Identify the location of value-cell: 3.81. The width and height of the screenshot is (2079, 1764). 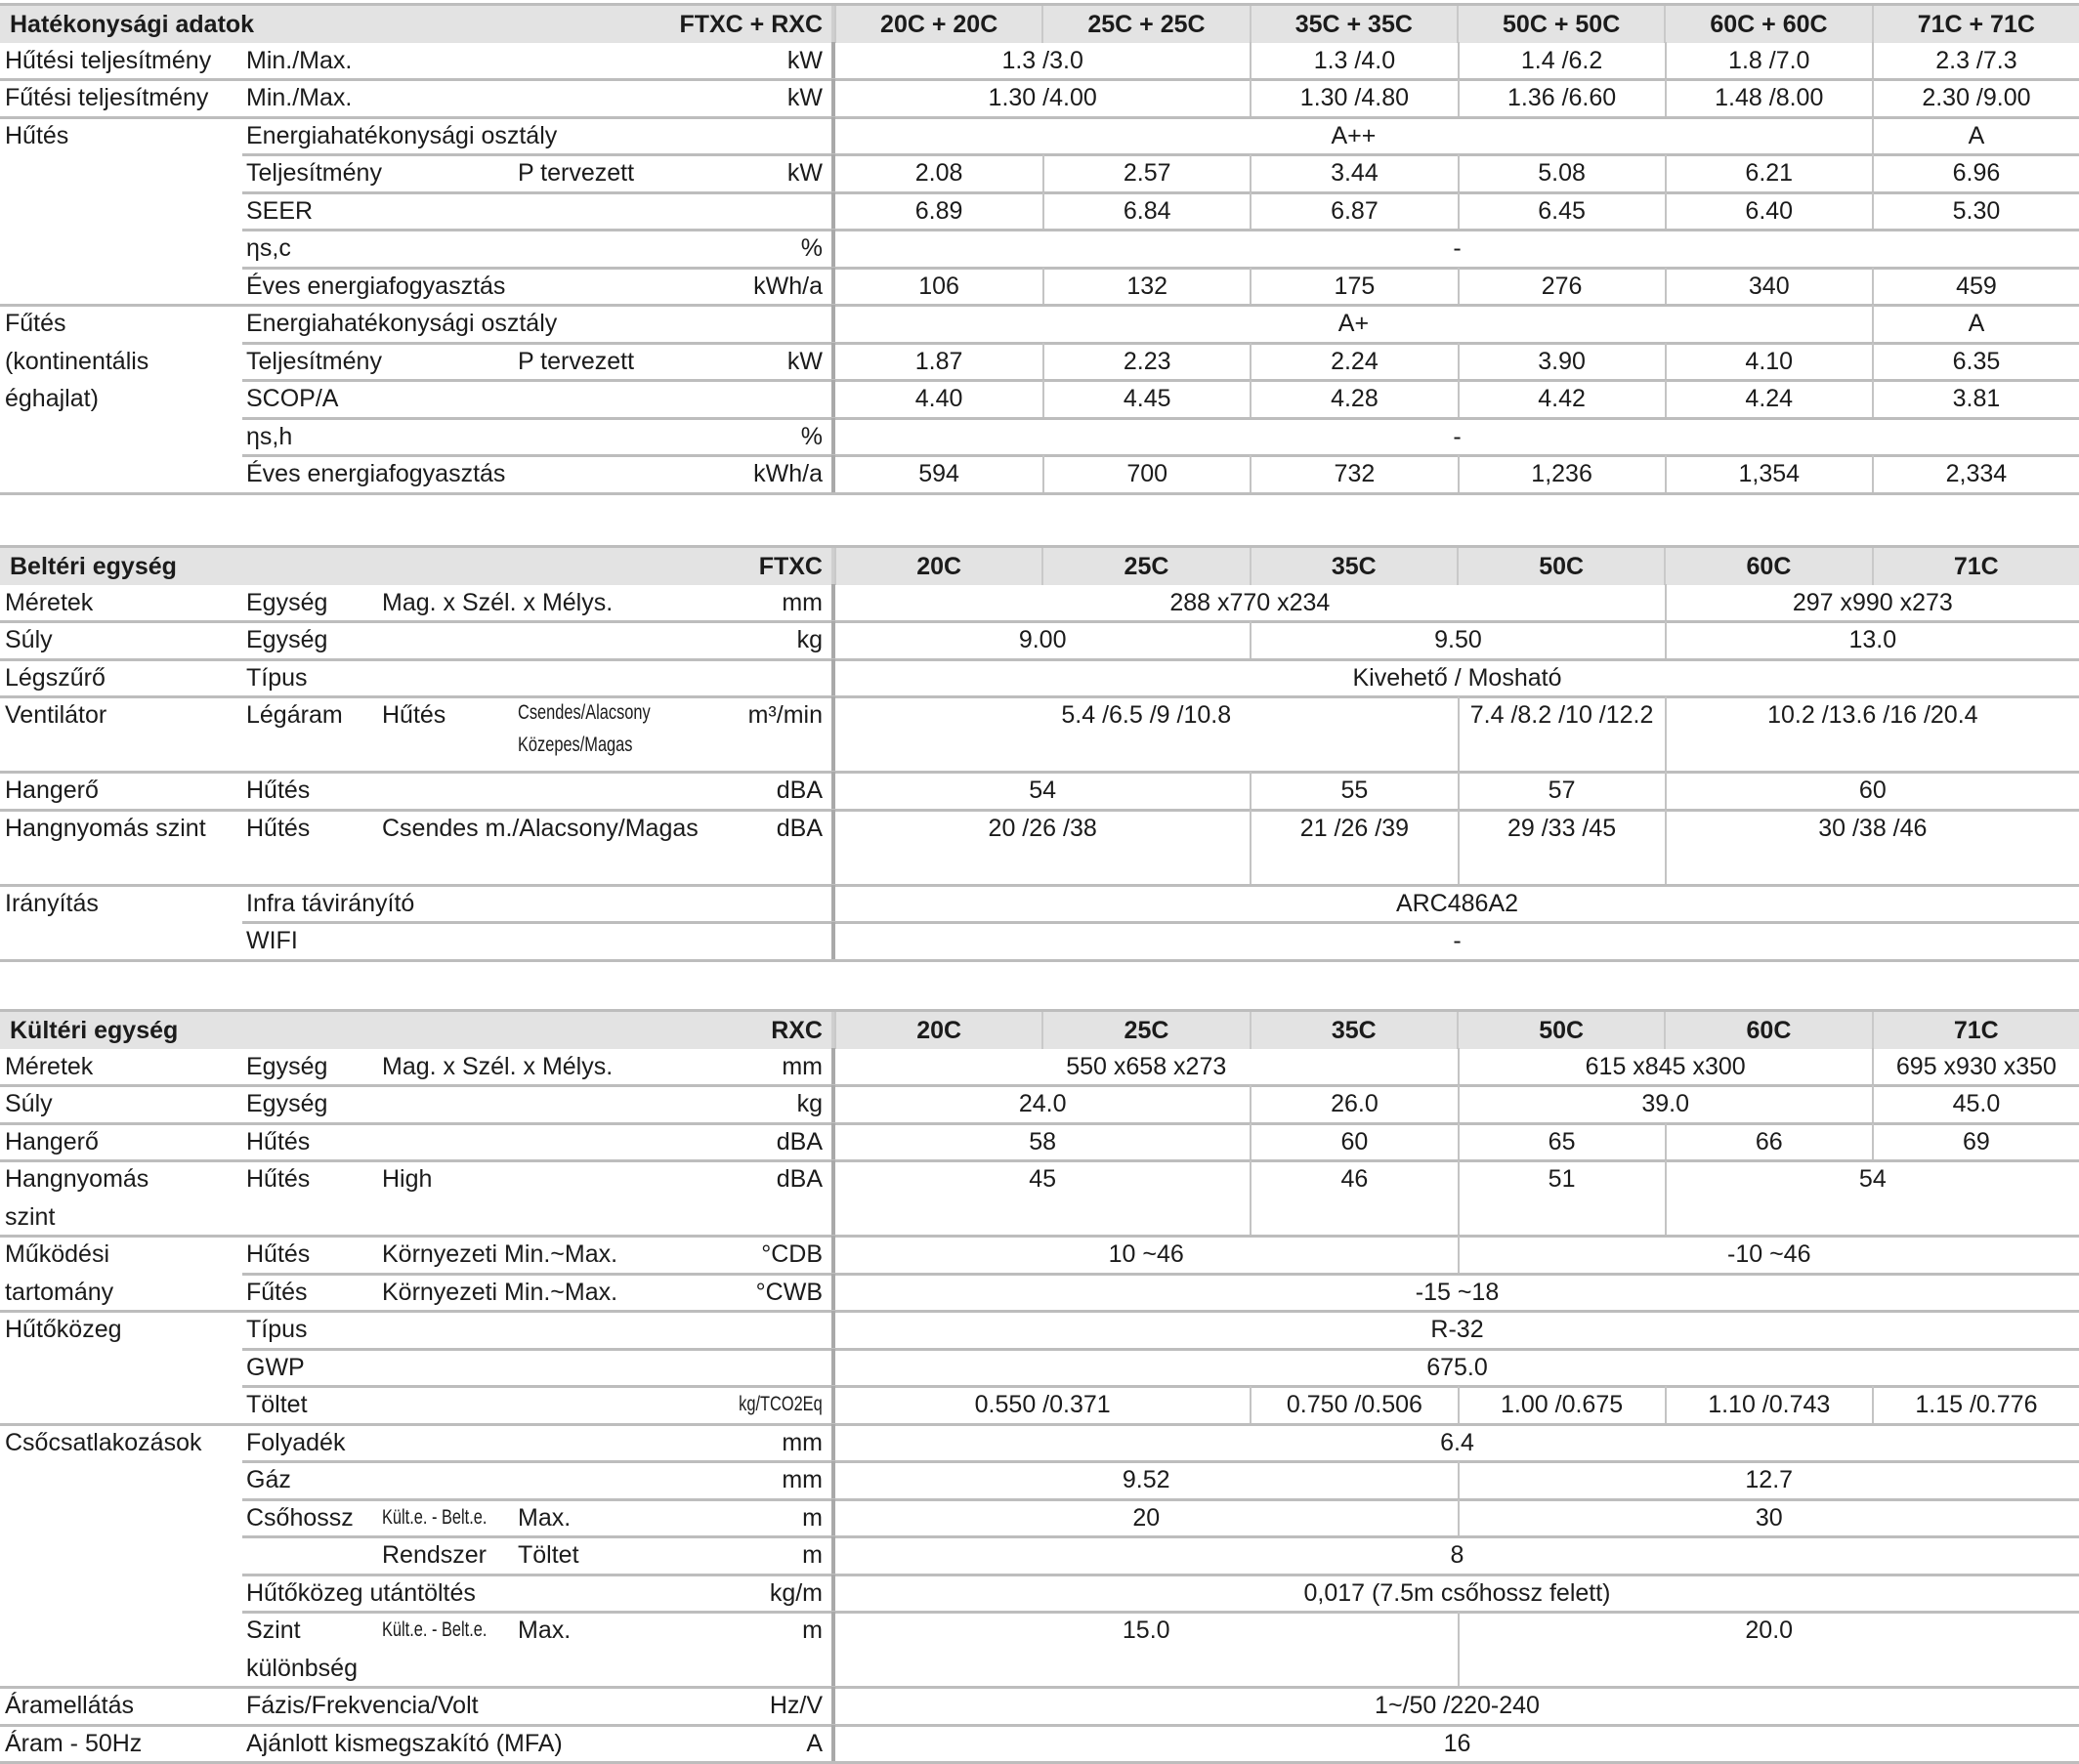
(1975, 399).